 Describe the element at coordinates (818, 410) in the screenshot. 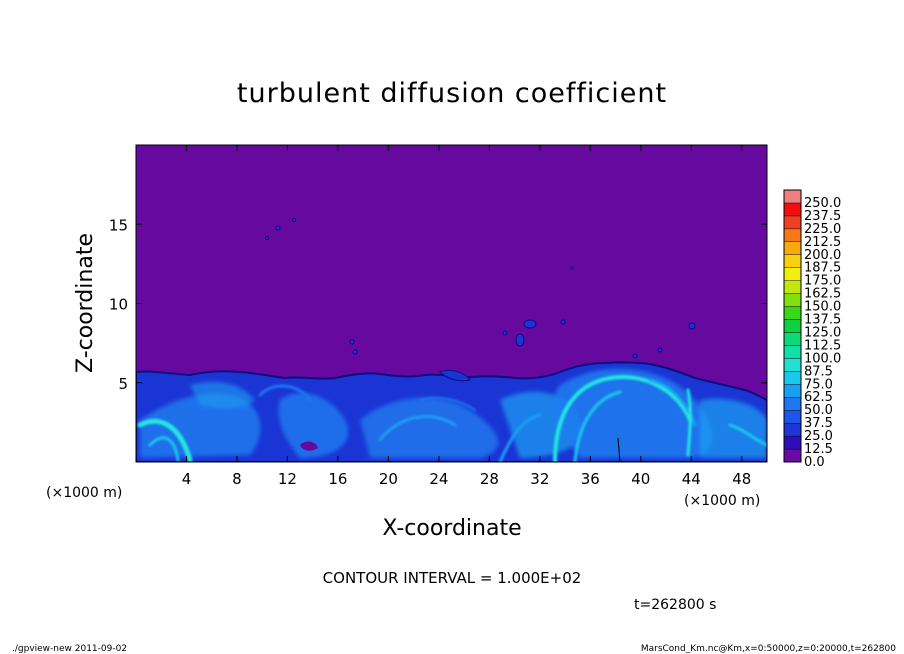

I see `colorbar-label: 50.0` at that location.